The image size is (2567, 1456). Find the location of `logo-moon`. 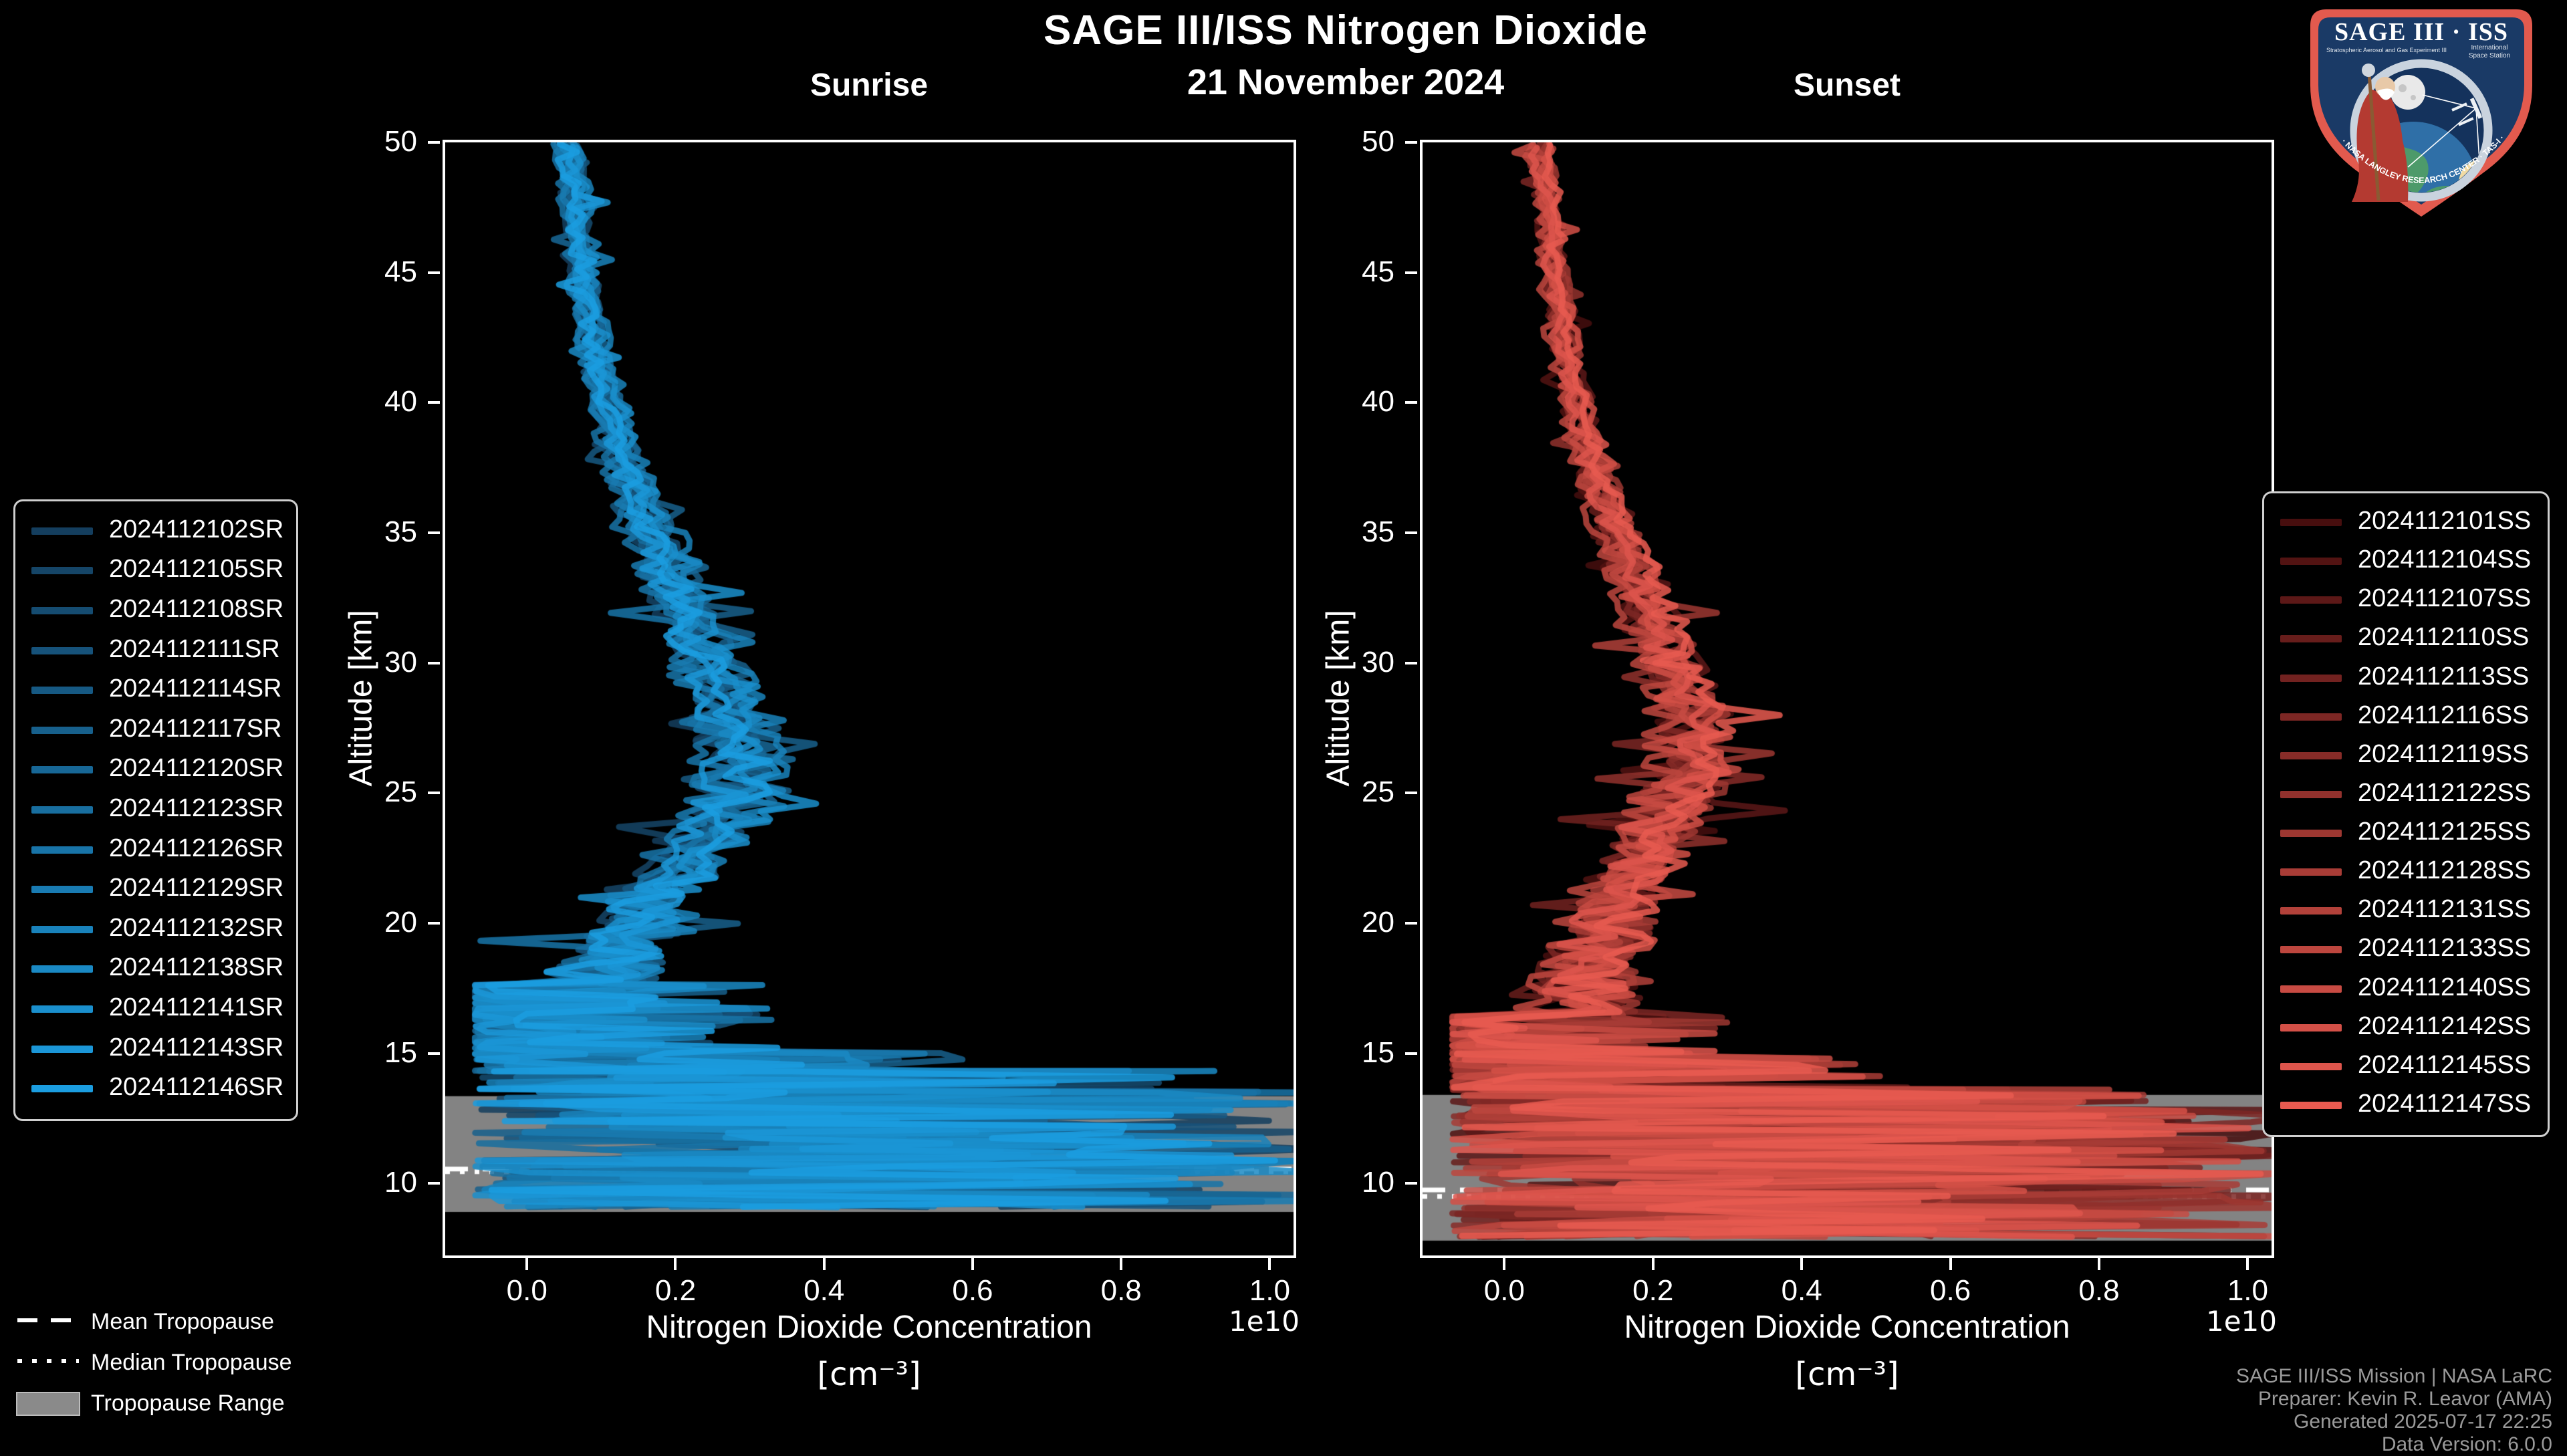

logo-moon is located at coordinates (2408, 92).